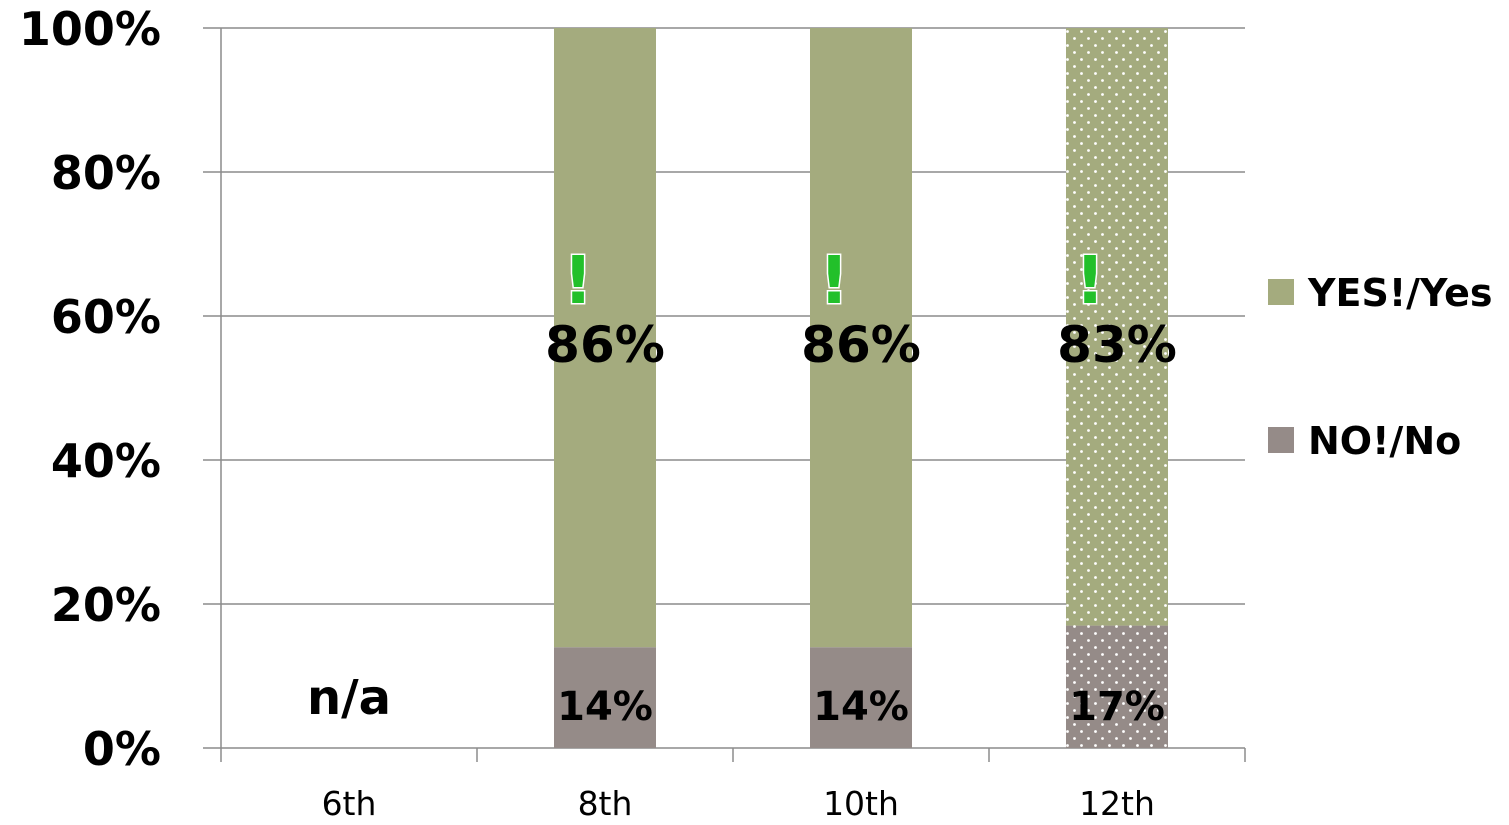  What do you see at coordinates (106, 317) in the screenshot?
I see `y-tick-label: 60%` at bounding box center [106, 317].